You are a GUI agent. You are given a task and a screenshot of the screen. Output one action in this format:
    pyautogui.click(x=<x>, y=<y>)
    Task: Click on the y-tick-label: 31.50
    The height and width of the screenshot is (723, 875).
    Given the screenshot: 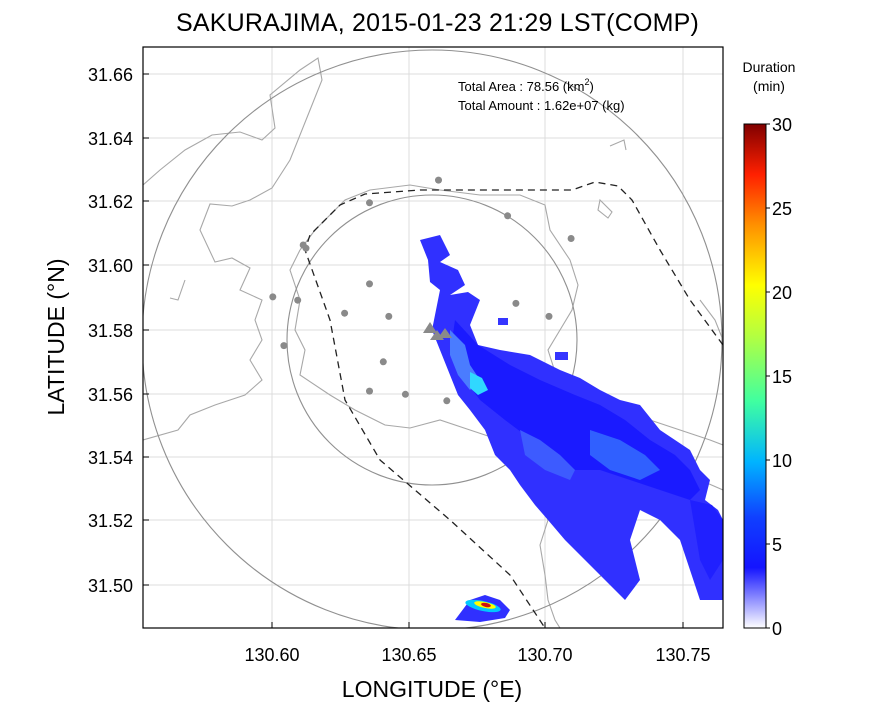 What is the action you would take?
    pyautogui.click(x=110, y=586)
    